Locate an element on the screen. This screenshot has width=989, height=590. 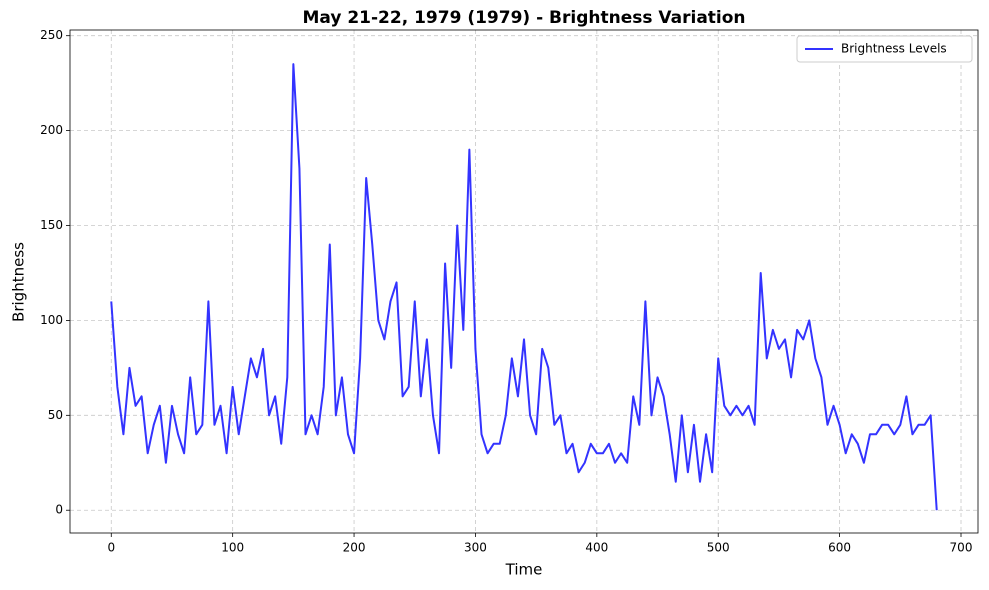
x-axis-label: Time is located at coordinates (524, 570).